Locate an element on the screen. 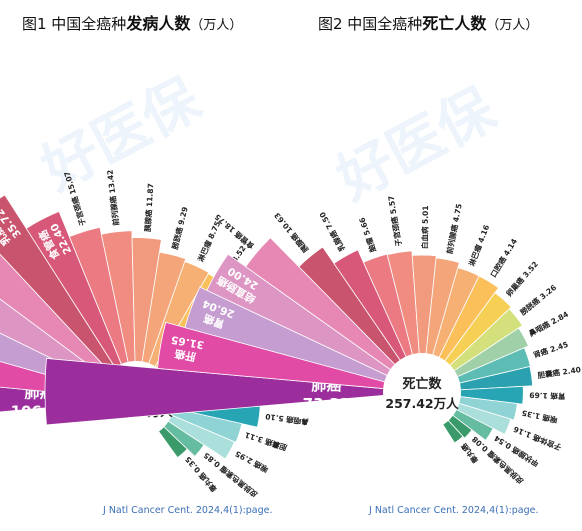 Image resolution: width=582 pixels, height=531 pixels. sector-label: 前列腺癌 13.42 is located at coordinates (112, 197).